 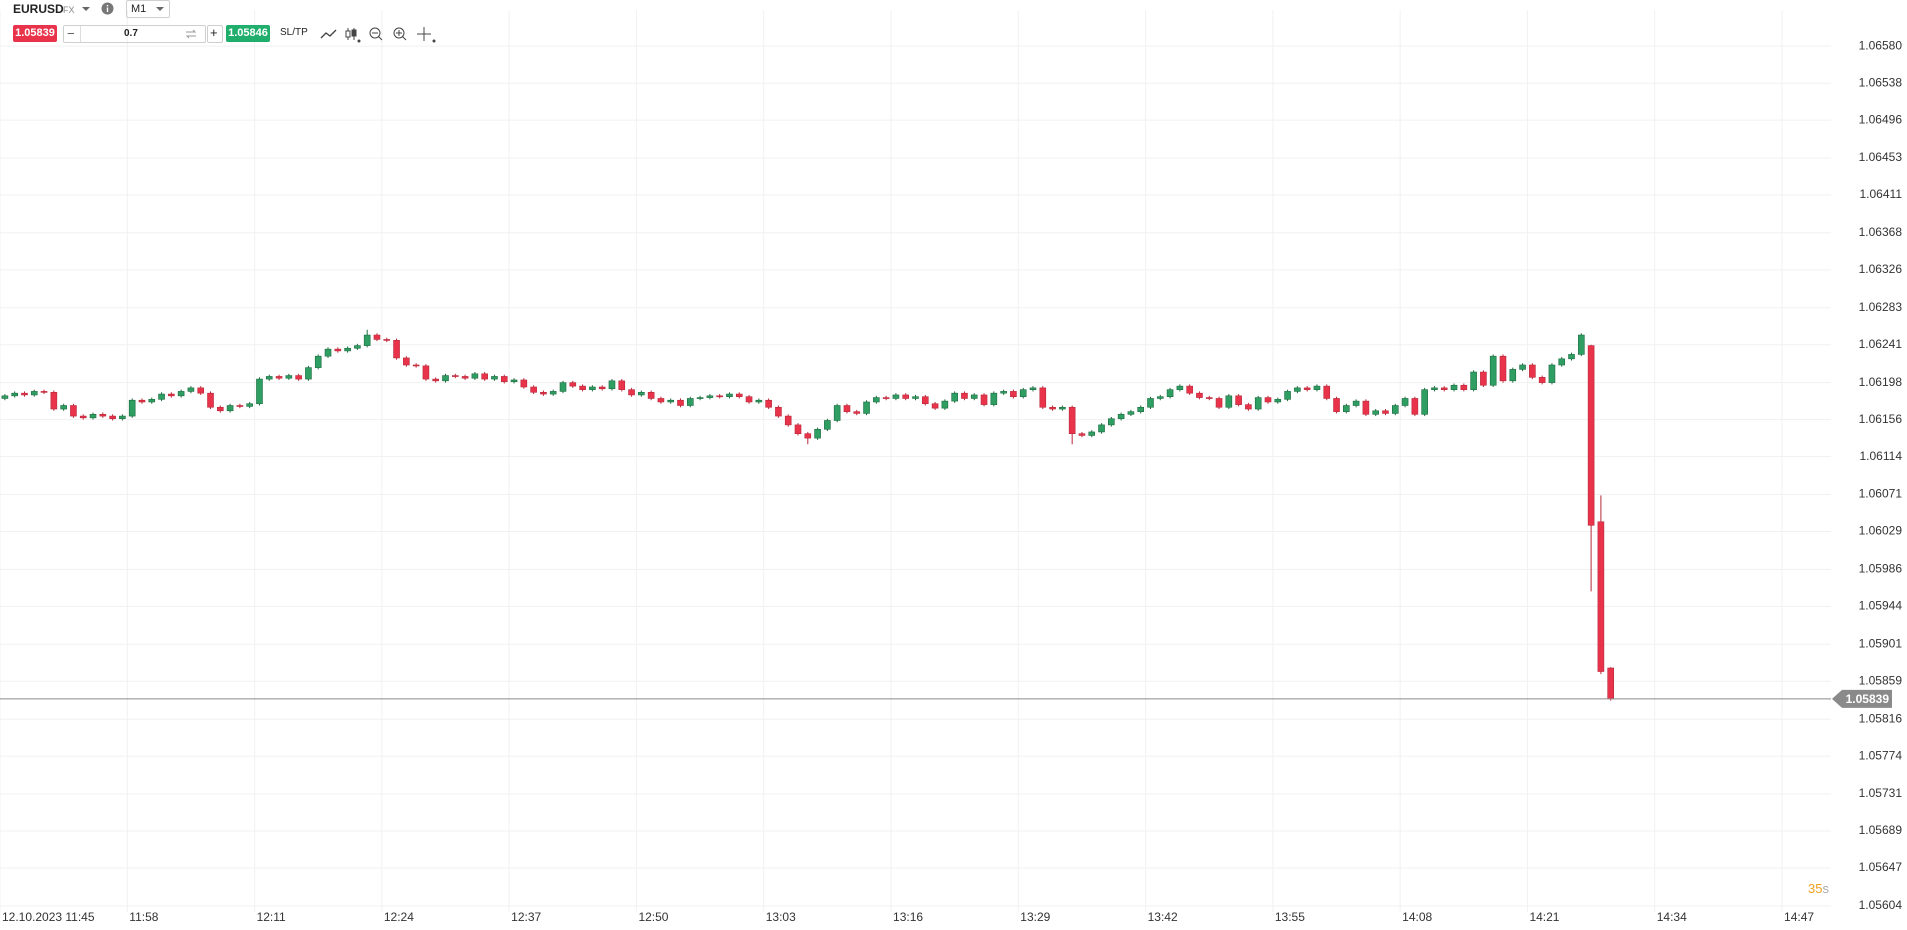 I want to click on symbol-dropdown, so click(x=86, y=9).